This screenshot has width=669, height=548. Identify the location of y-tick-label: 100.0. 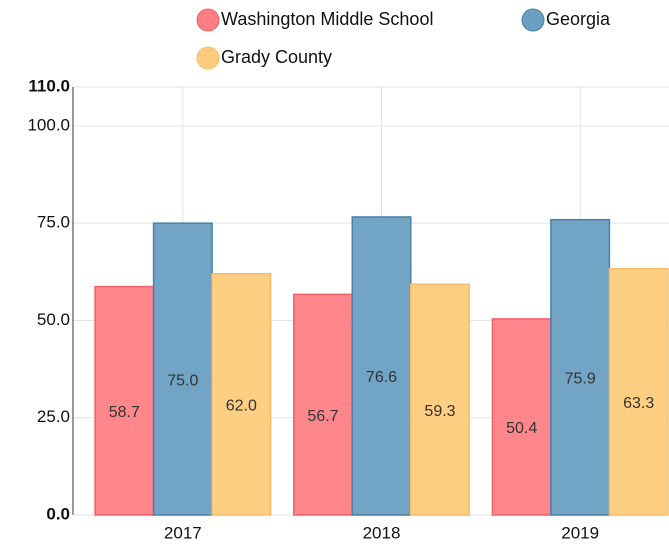
(48, 124).